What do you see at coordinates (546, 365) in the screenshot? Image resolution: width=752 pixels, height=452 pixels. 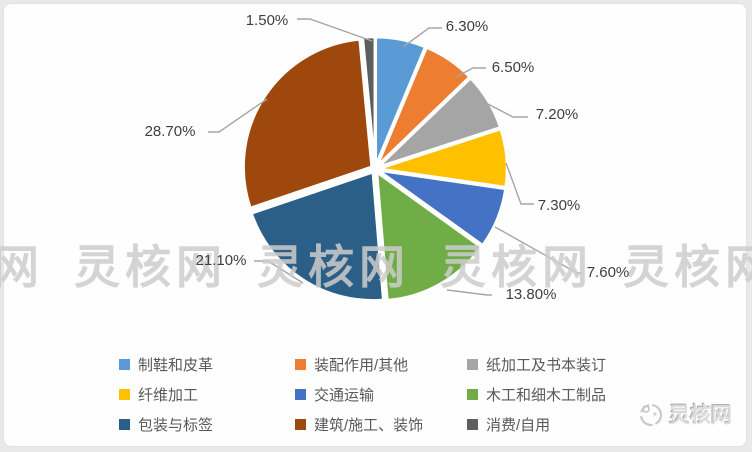 I see `legend-label: 纸加工及书本装订` at bounding box center [546, 365].